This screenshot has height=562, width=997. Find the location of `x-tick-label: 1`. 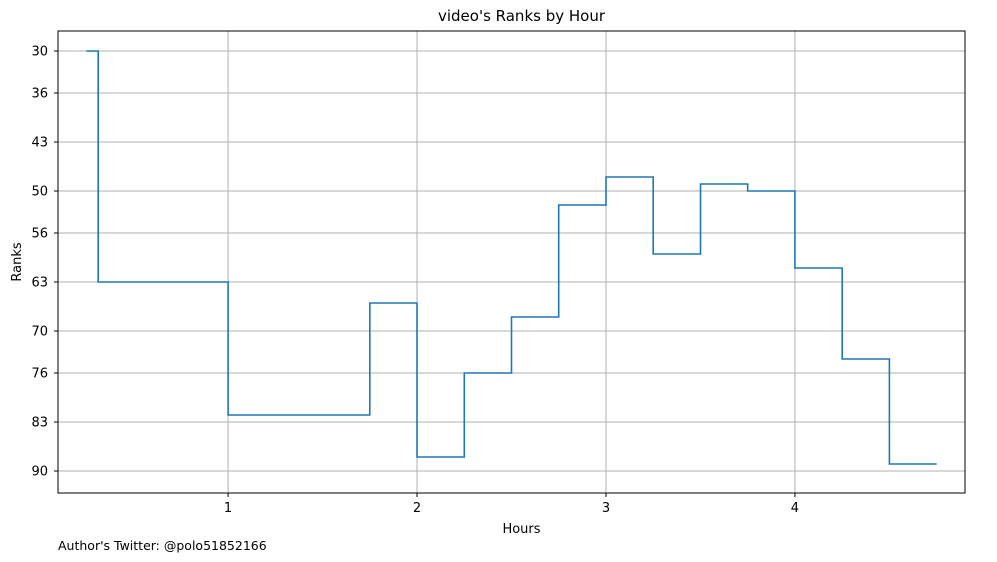

x-tick-label: 1 is located at coordinates (228, 508).